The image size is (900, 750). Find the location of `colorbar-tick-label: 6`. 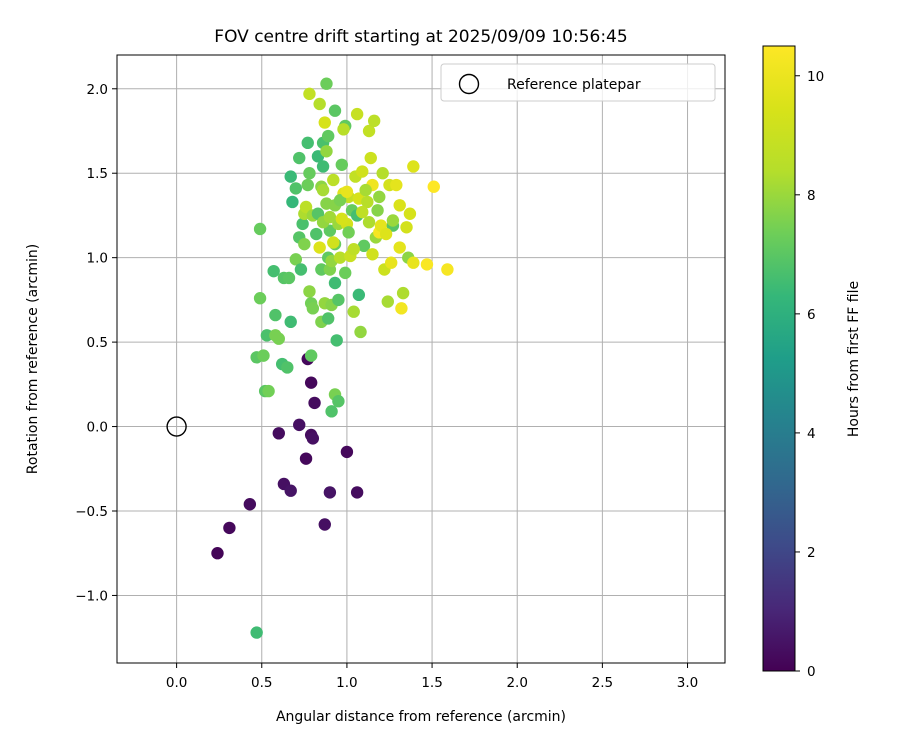

colorbar-tick-label: 6 is located at coordinates (811, 315).